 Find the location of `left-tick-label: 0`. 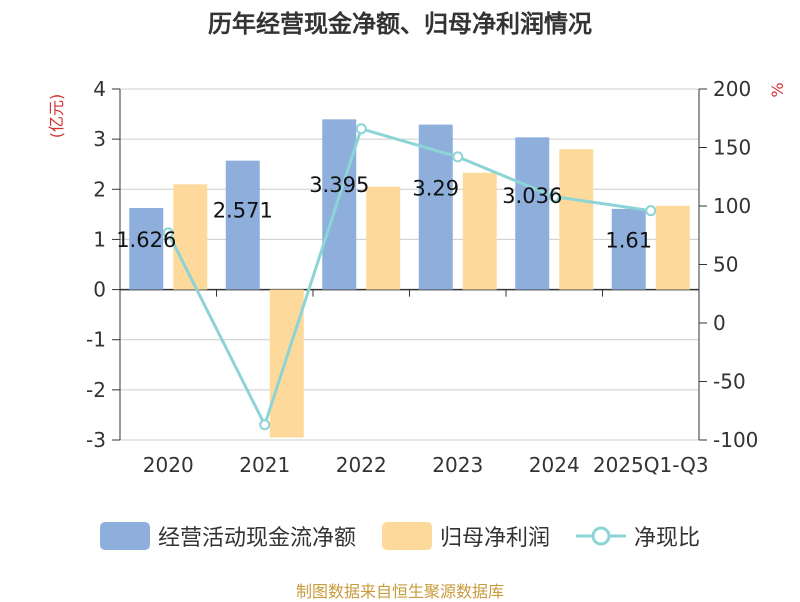

left-tick-label: 0 is located at coordinates (99, 290).